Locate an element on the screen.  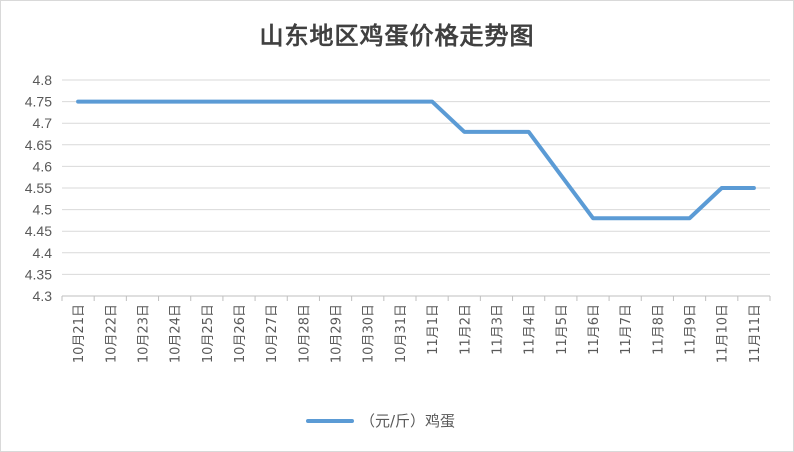
y-tick-label: 4.6 is located at coordinates (43, 166).